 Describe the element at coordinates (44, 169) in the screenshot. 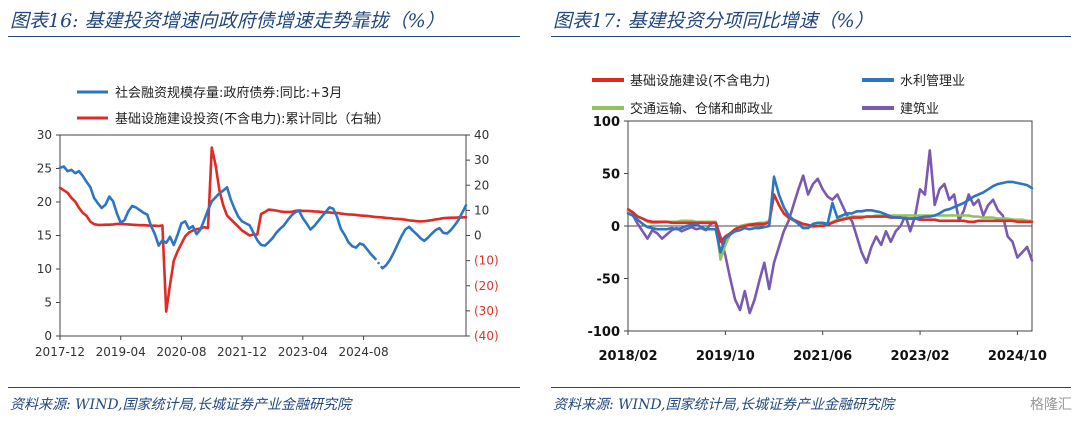

I see `y-tick-label-left: 25` at that location.